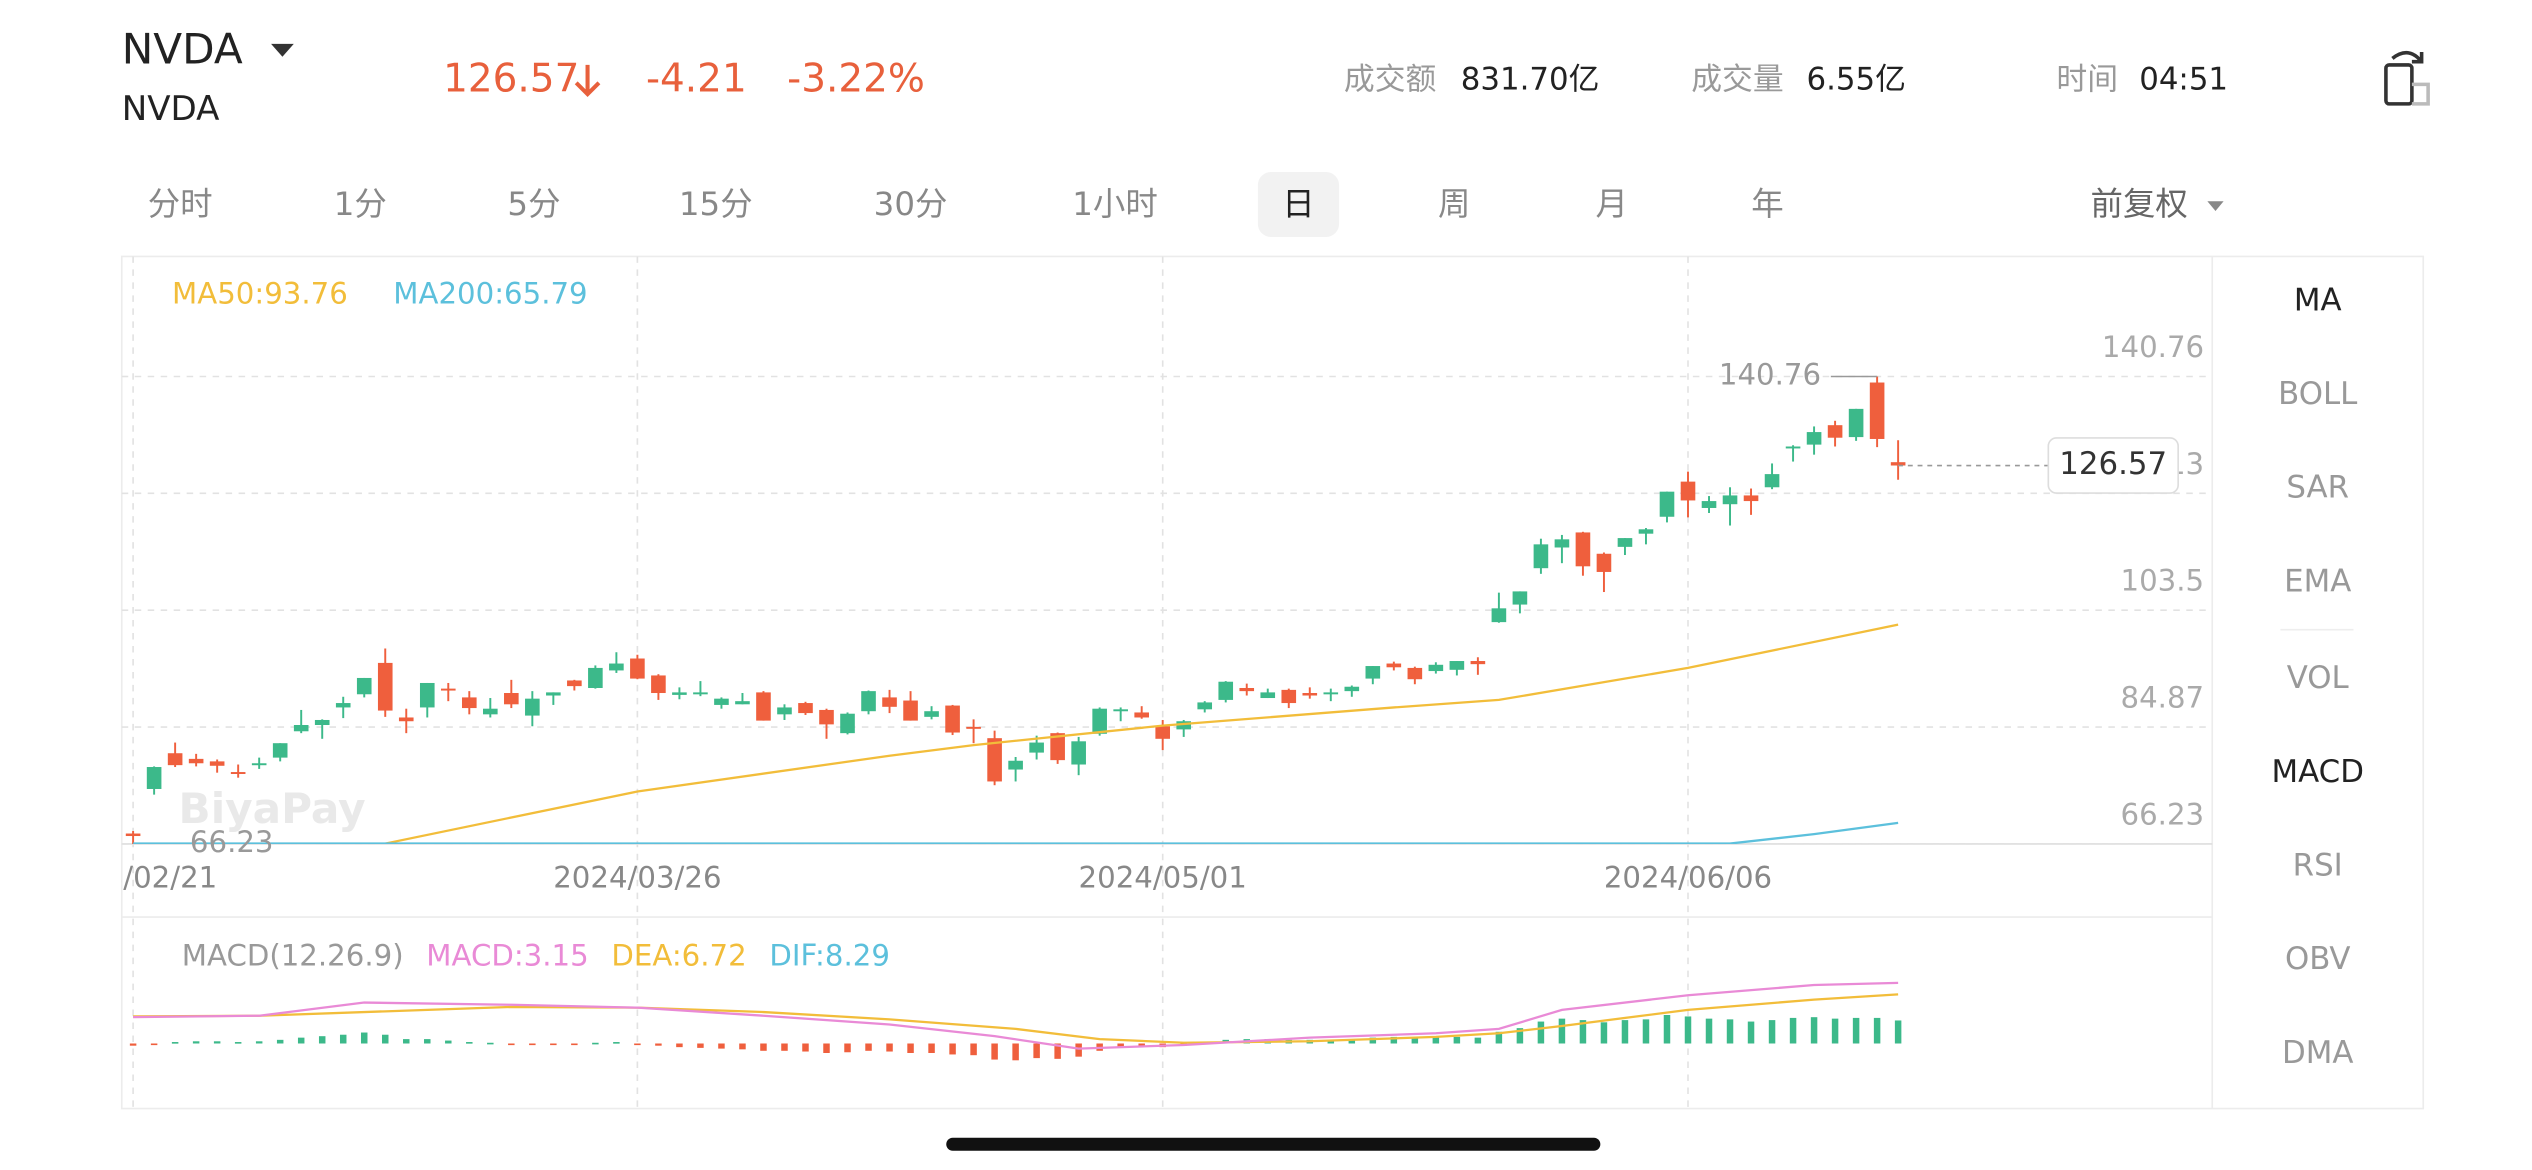 This screenshot has height=1170, width=2532. Describe the element at coordinates (2087, 80) in the screenshot. I see `time-label: 时间` at that location.